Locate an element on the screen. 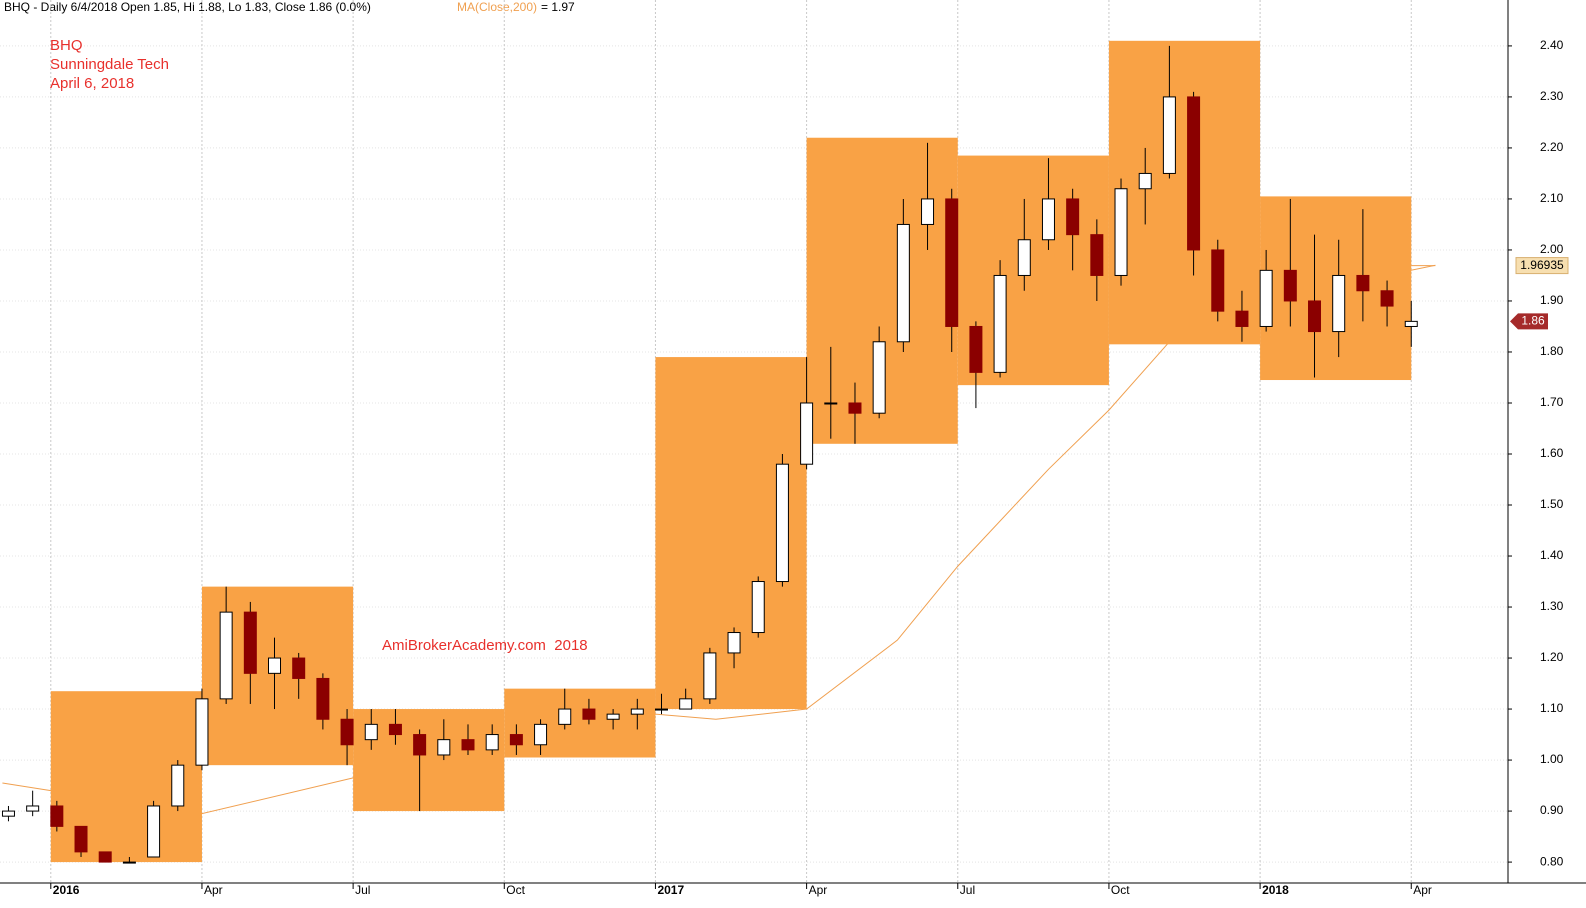  y-tick-label: 1.50 is located at coordinates (1552, 504).